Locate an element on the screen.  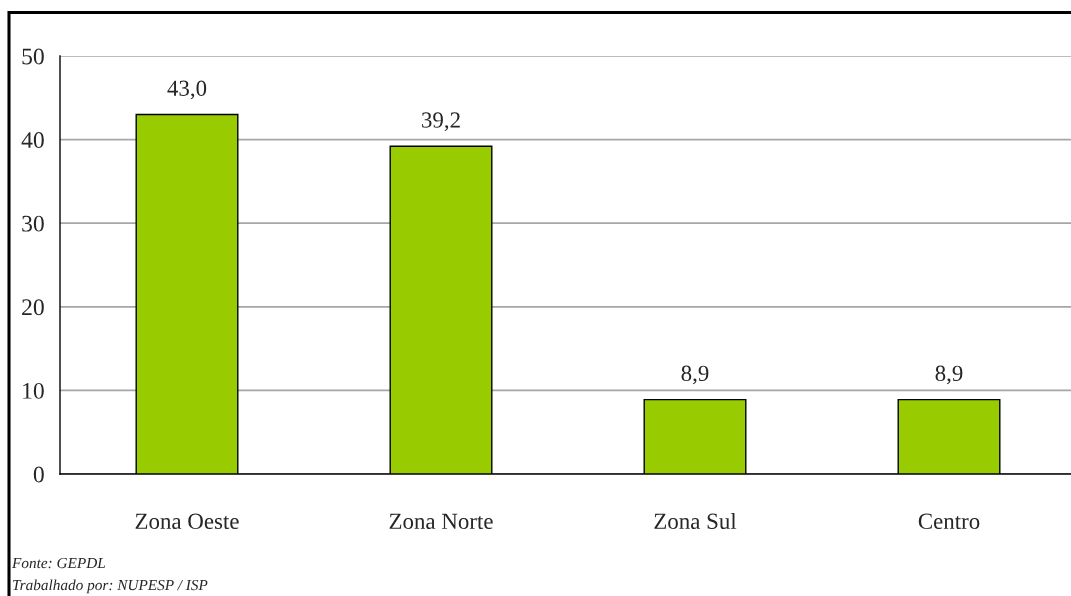
y-tick-label: 50 is located at coordinates (33, 56).